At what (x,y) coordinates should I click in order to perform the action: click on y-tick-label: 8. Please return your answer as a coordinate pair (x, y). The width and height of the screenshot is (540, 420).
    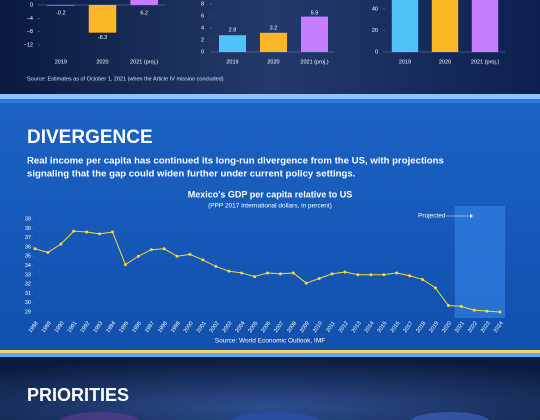
    Looking at the image, I should click on (202, 4).